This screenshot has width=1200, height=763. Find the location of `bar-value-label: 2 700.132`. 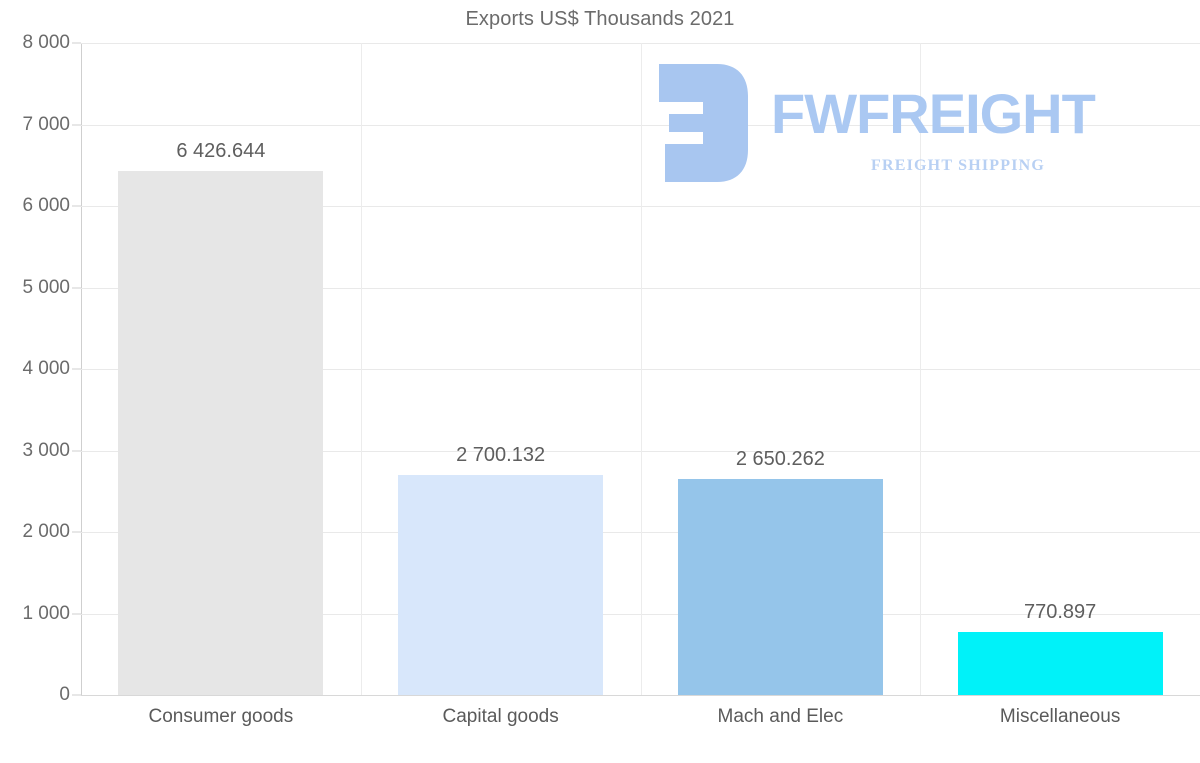

bar-value-label: 2 700.132 is located at coordinates (501, 454).